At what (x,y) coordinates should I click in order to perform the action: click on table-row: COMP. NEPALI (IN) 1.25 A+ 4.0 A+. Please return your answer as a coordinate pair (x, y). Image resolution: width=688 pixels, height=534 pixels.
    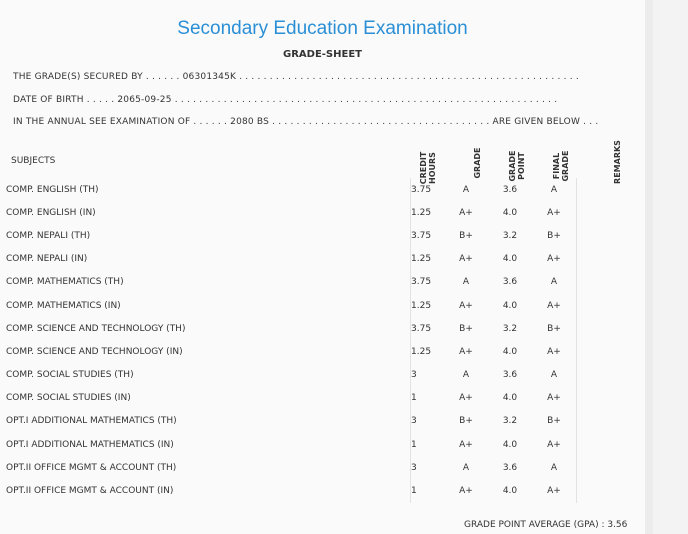
    Looking at the image, I should click on (317, 259).